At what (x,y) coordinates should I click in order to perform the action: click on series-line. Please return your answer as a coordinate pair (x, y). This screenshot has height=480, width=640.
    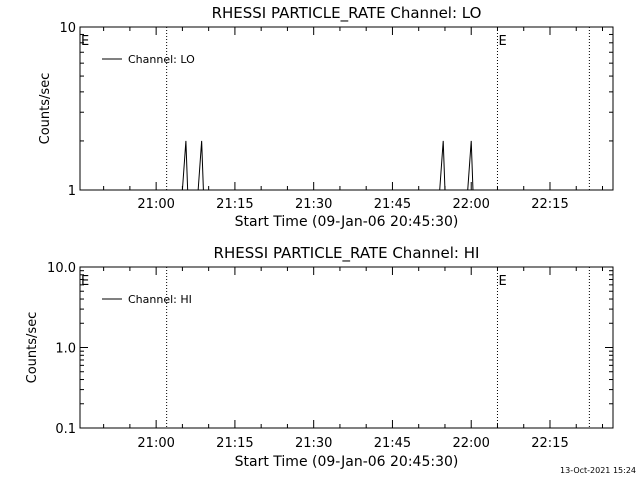
    Looking at the image, I should click on (346, 165).